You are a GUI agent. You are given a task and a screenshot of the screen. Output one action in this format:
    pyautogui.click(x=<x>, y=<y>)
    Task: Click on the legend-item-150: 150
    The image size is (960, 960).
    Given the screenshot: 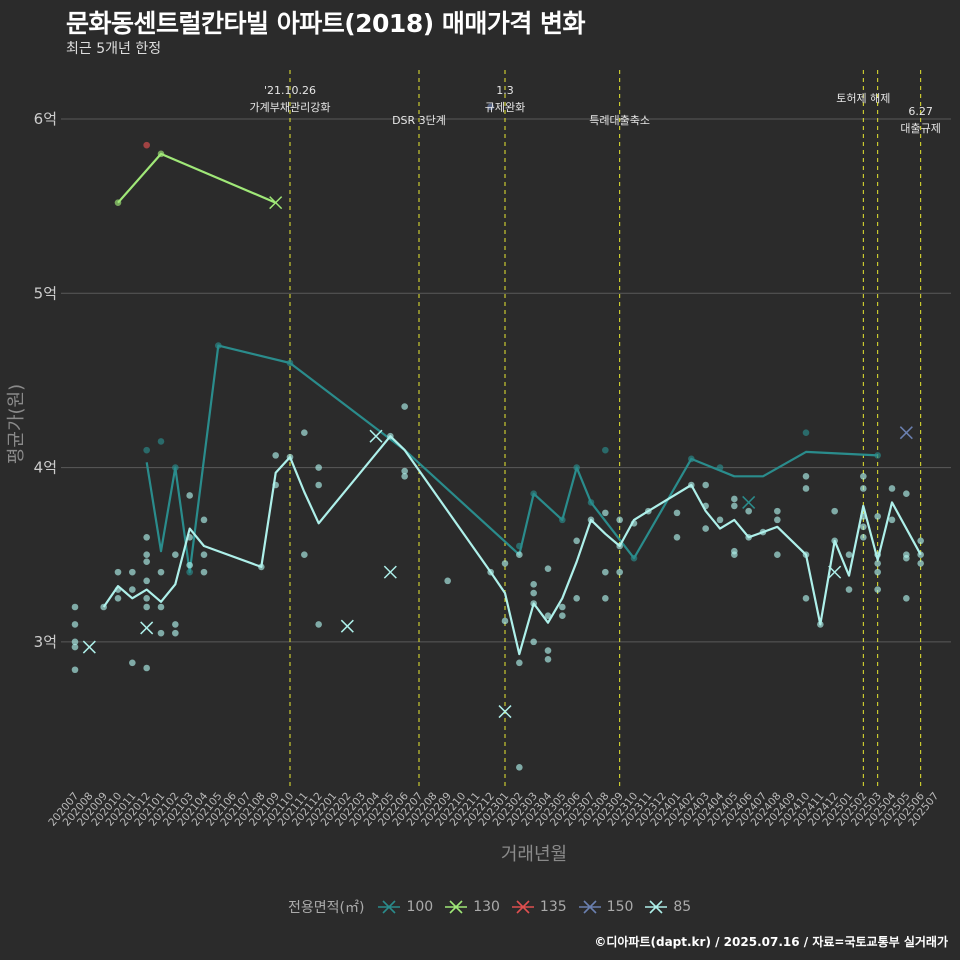 What is the action you would take?
    pyautogui.click(x=606, y=907)
    